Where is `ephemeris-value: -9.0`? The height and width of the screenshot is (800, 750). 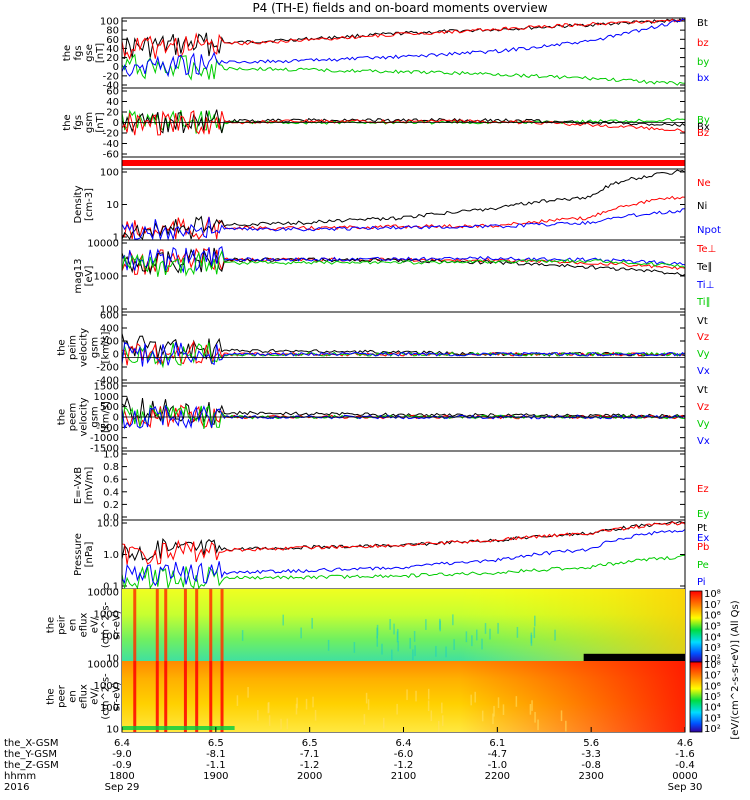 ephemeris-value: -9.0 is located at coordinates (122, 754).